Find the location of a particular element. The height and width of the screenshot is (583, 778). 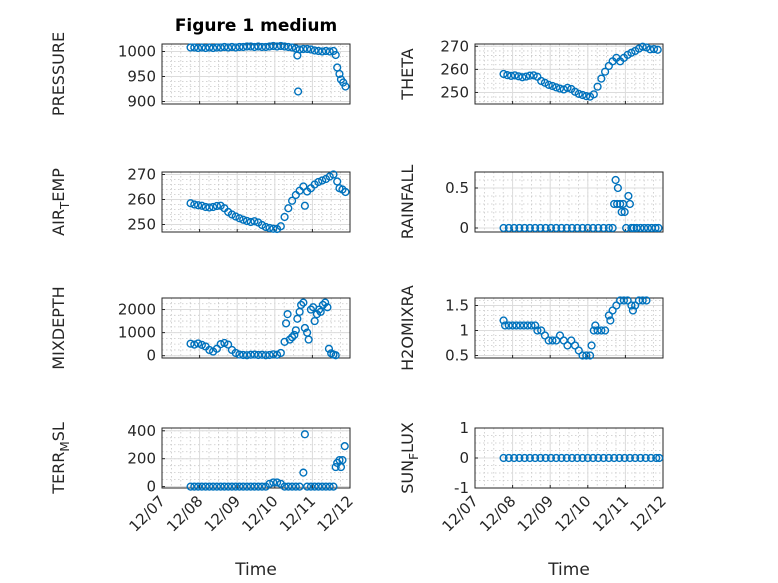

subplot-3: 250 260 270 AIRTEMP is located at coordinates (200, 201).